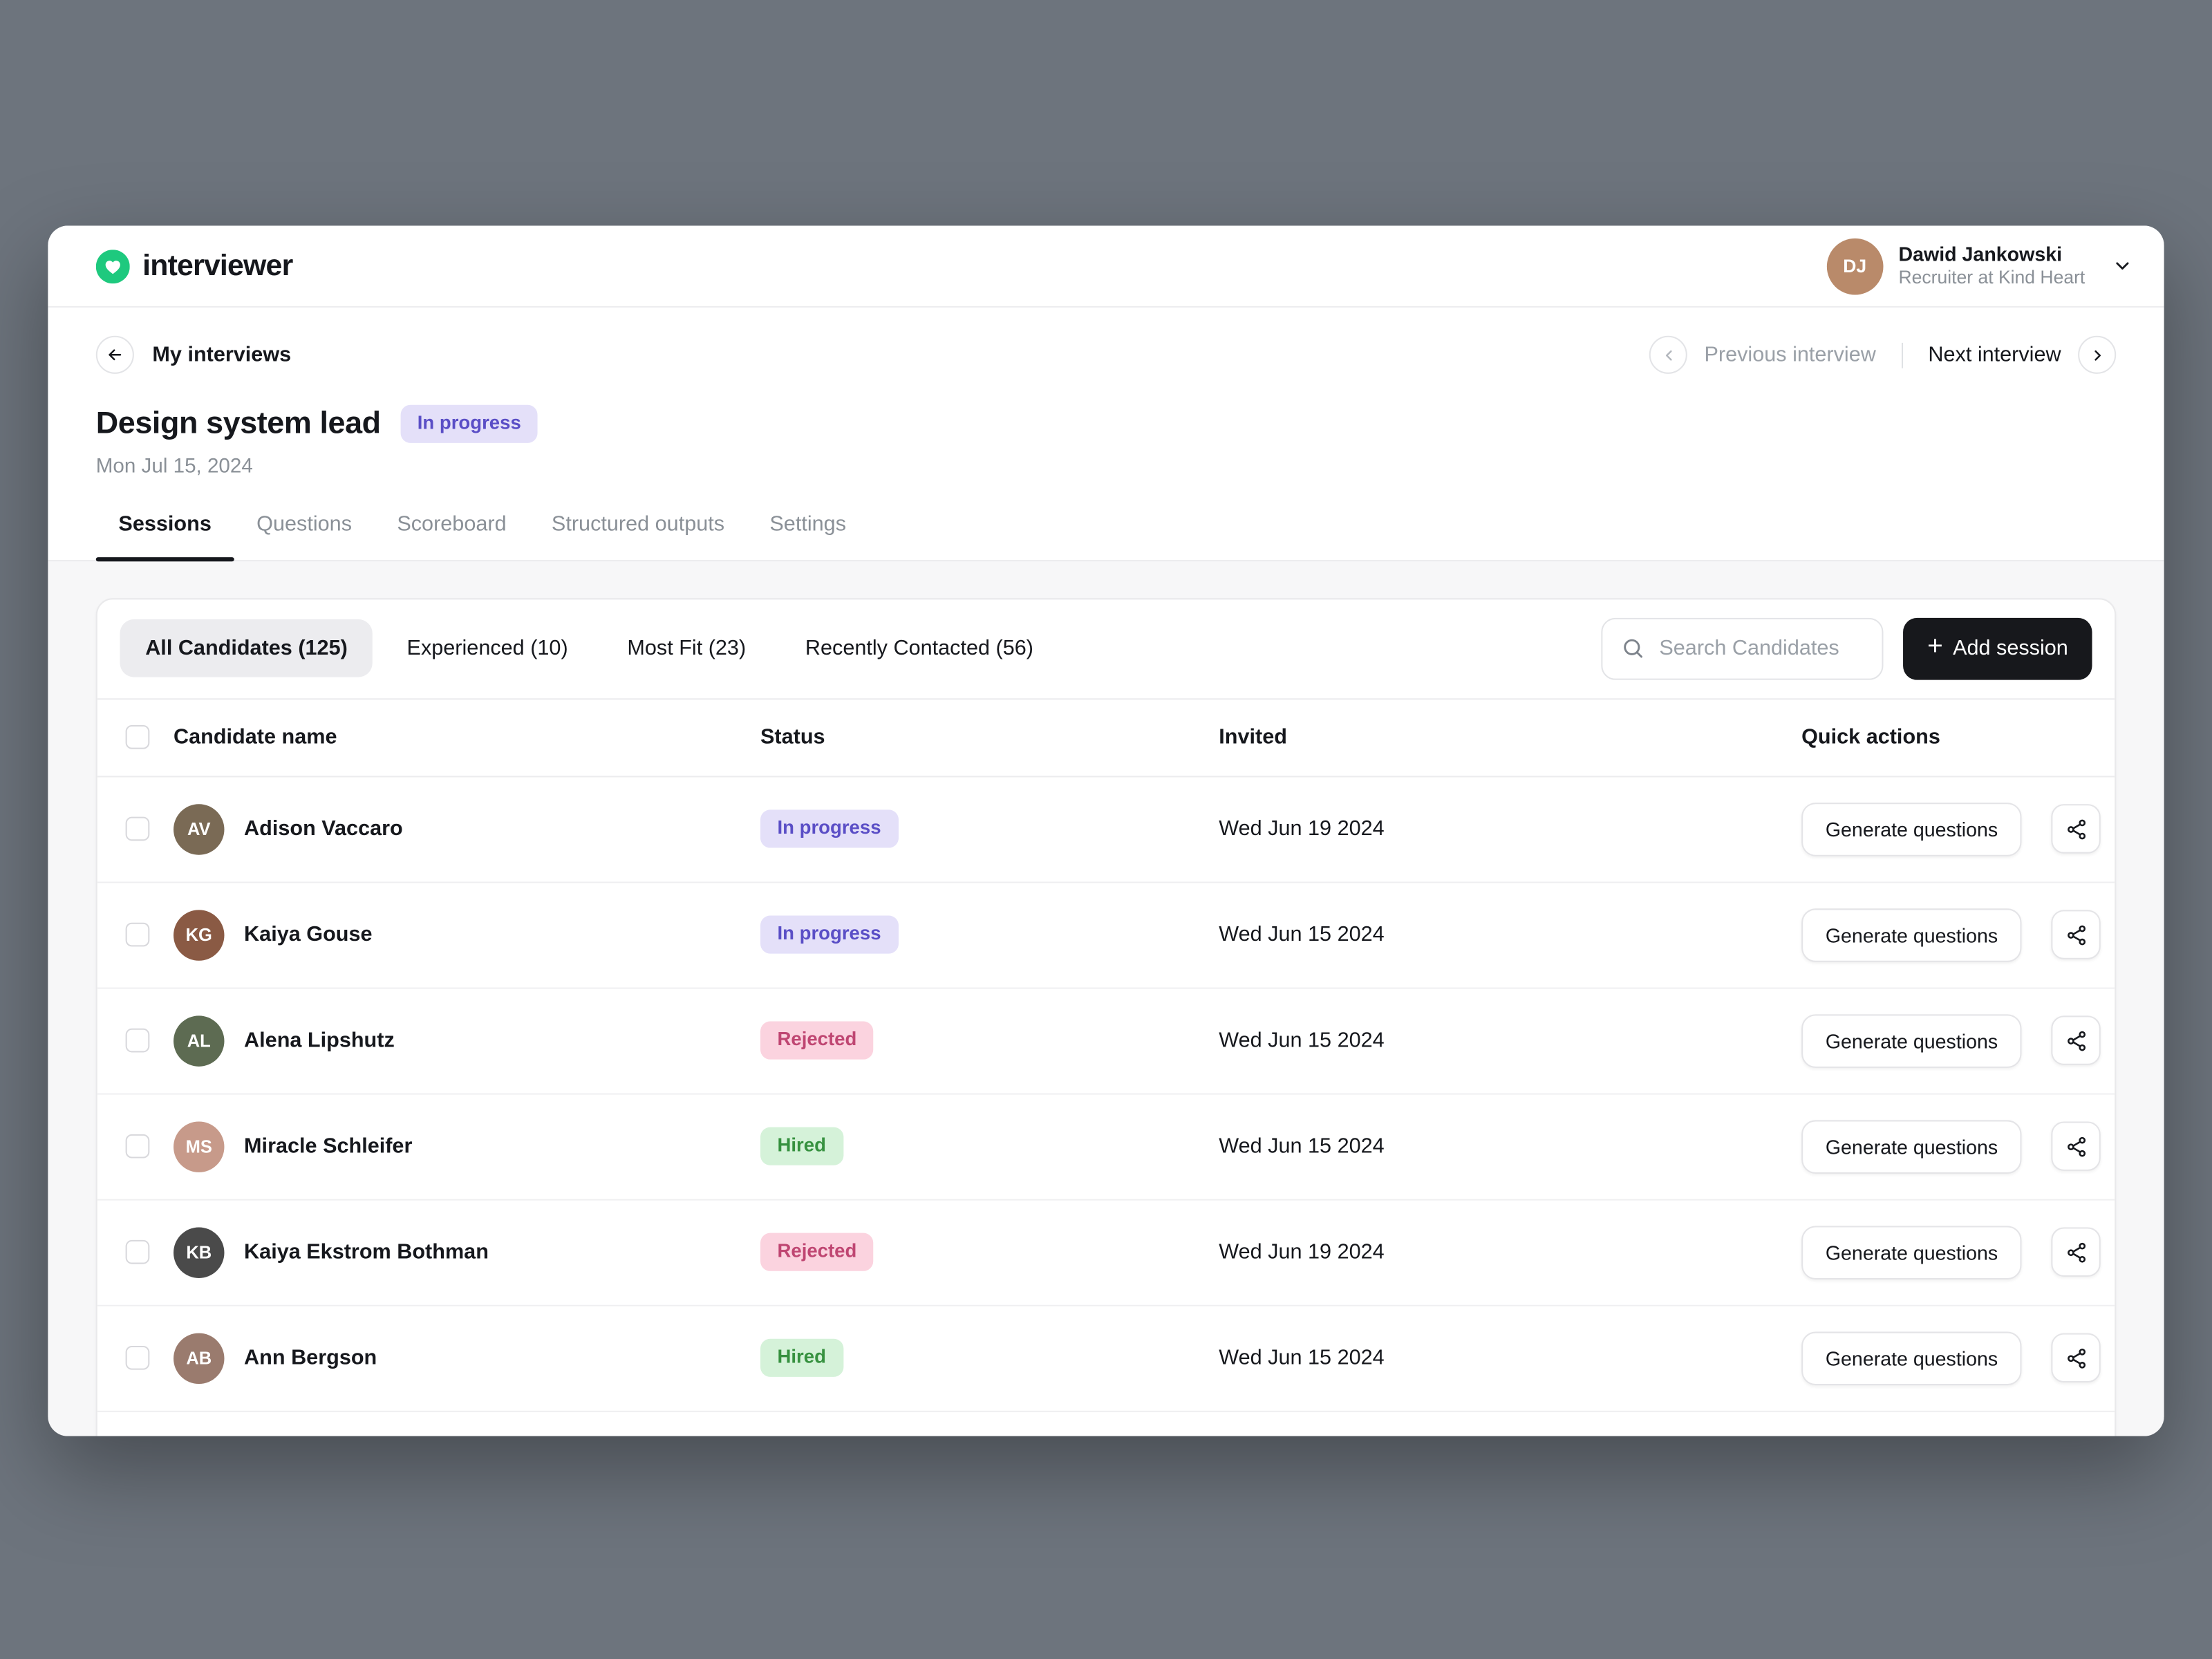  I want to click on user-role: Recruiter at Kind Heart, so click(1992, 277).